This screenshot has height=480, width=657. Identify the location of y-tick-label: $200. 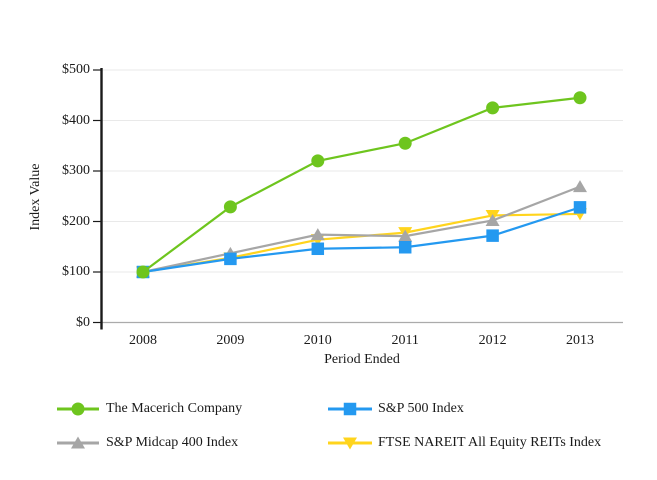
(76, 221).